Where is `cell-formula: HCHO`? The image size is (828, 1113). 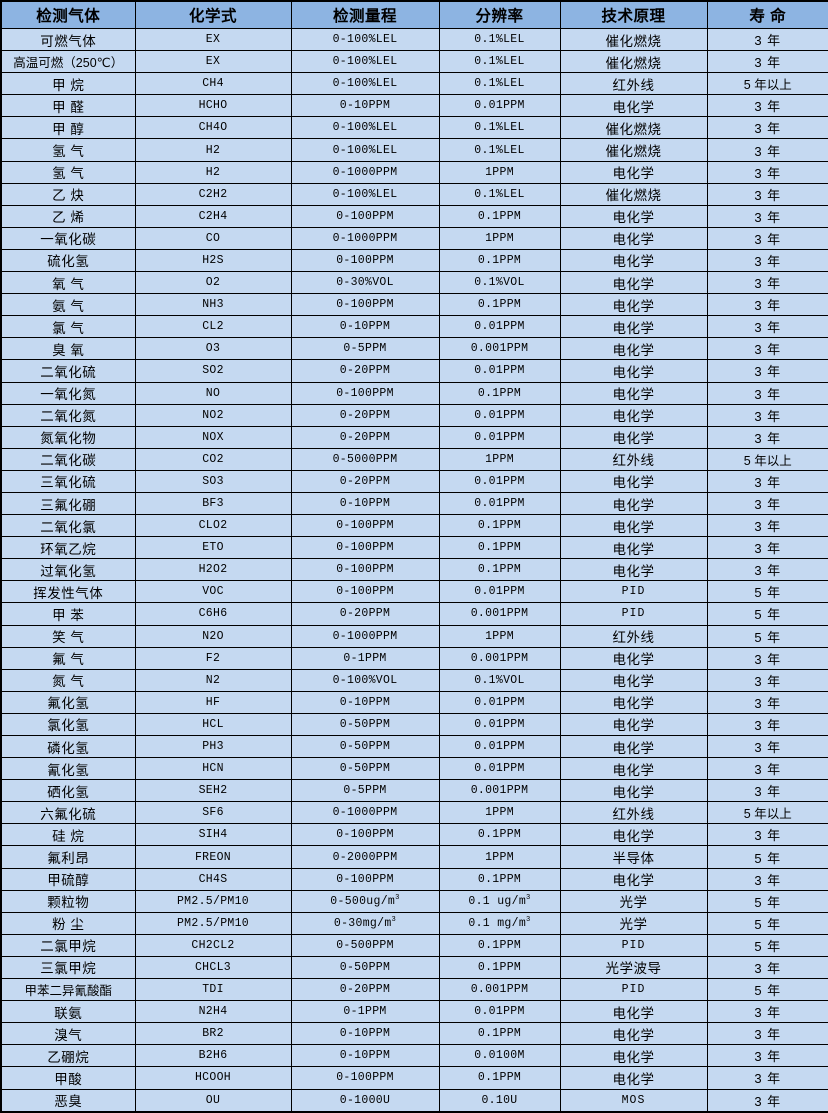 cell-formula: HCHO is located at coordinates (213, 106).